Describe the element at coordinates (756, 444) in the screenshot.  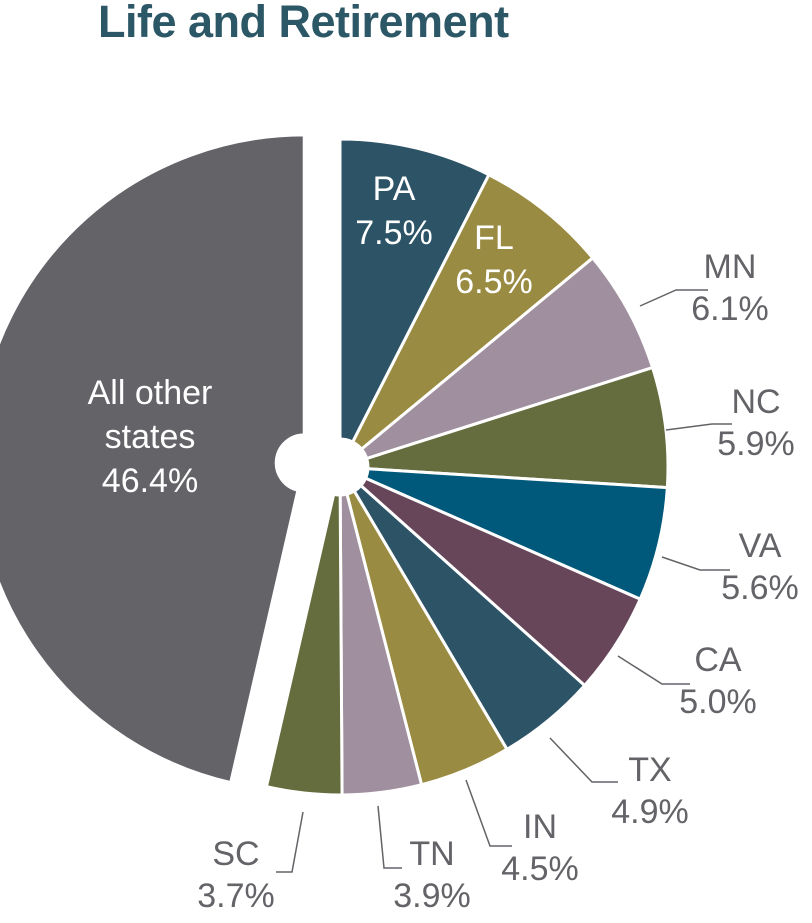
I see `value-label-nc: 5.9%` at that location.